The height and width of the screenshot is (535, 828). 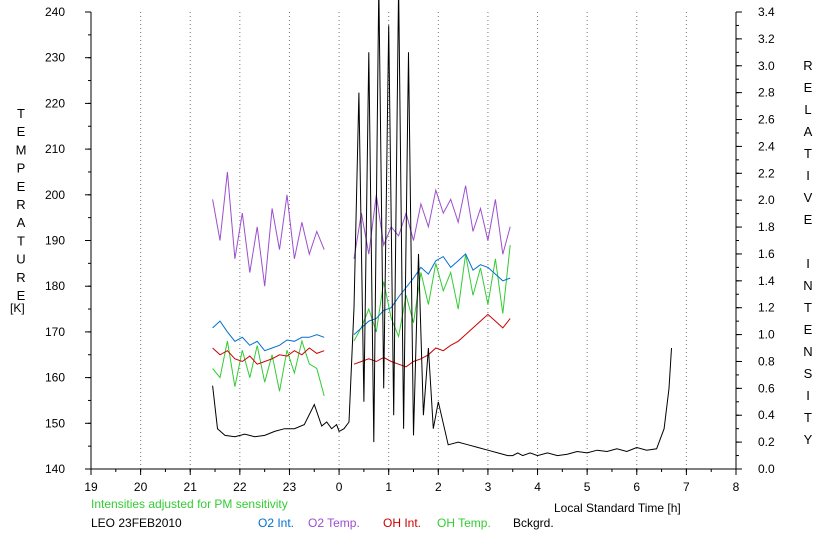 I want to click on y-left-tick-label: 240, so click(x=55, y=12).